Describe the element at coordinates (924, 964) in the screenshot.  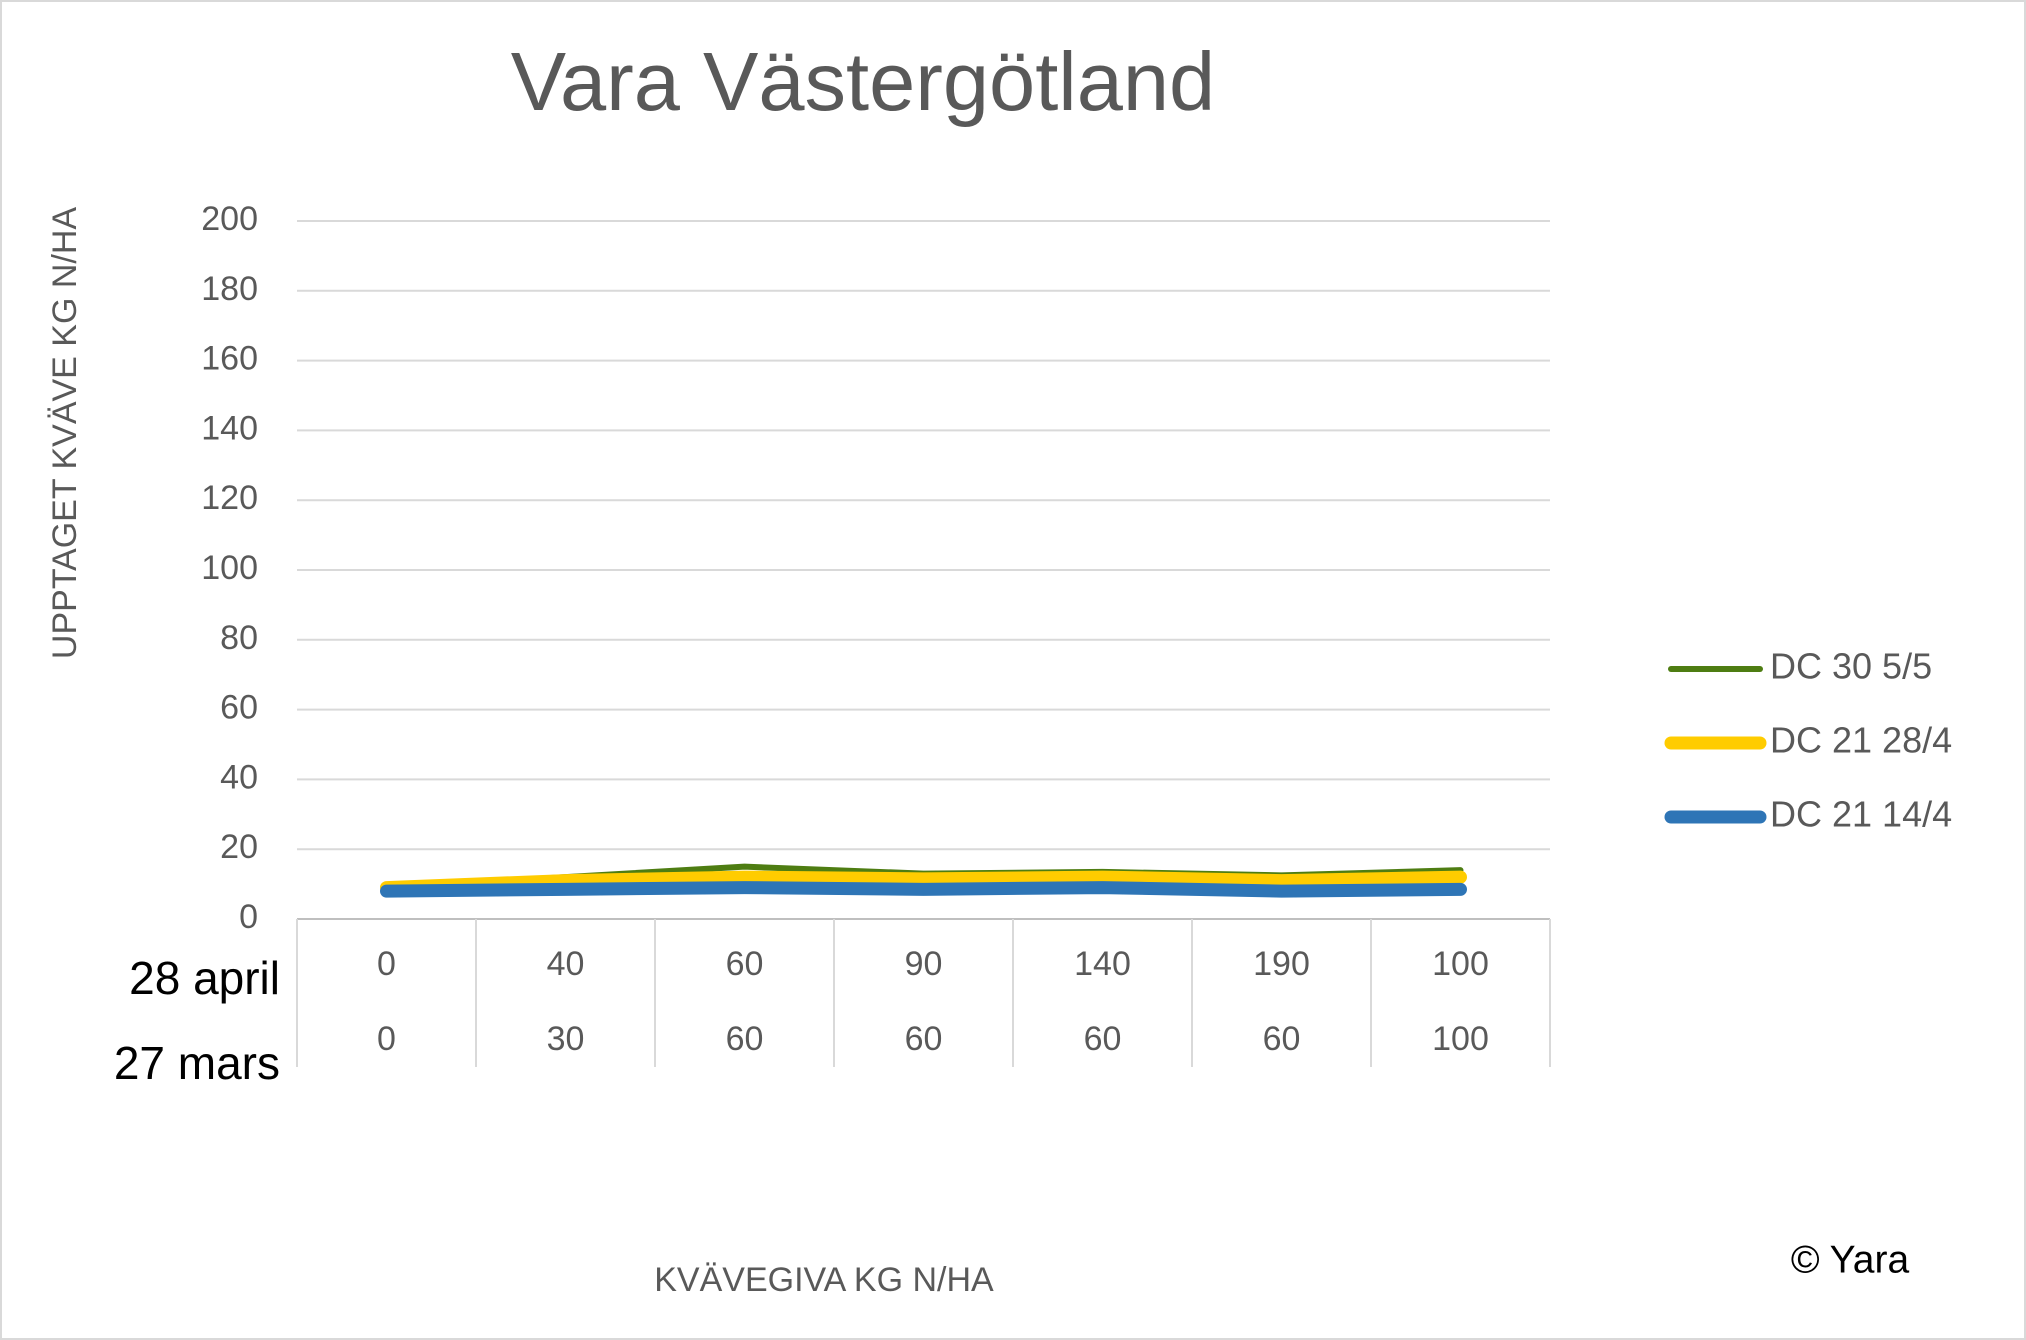
I see `x-tick-label: 90` at that location.